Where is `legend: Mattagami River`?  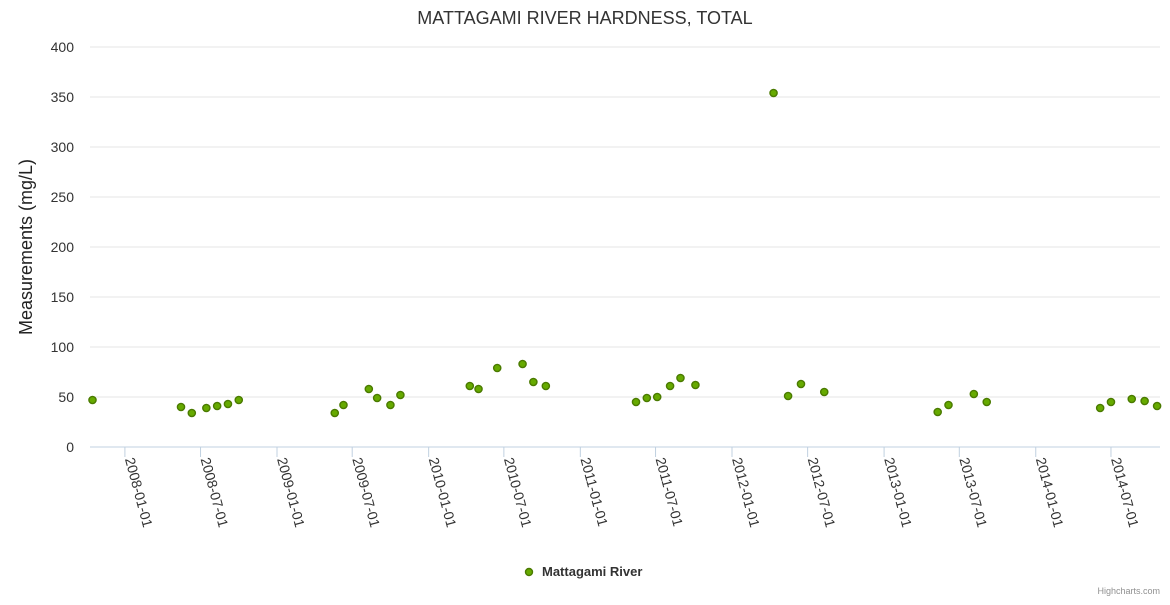 legend: Mattagami River is located at coordinates (583, 571).